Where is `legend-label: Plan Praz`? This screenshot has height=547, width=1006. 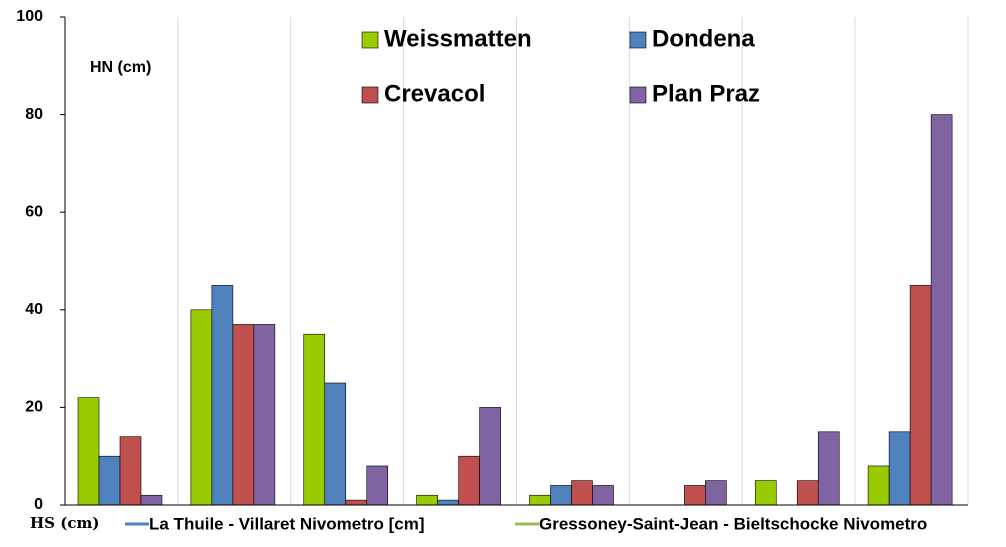
legend-label: Plan Praz is located at coordinates (706, 93).